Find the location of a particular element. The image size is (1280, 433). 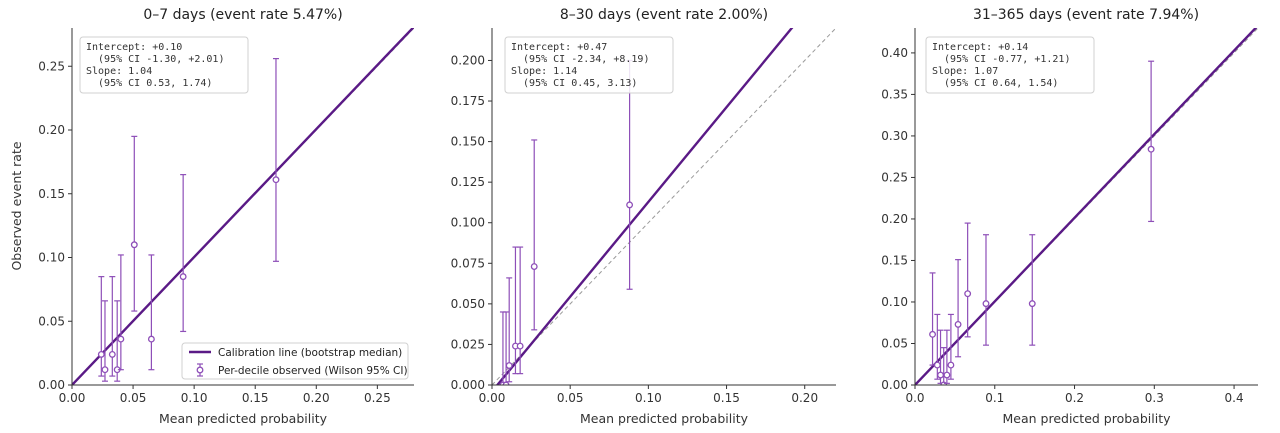

legend-errorbar-swatch is located at coordinates (200, 370).